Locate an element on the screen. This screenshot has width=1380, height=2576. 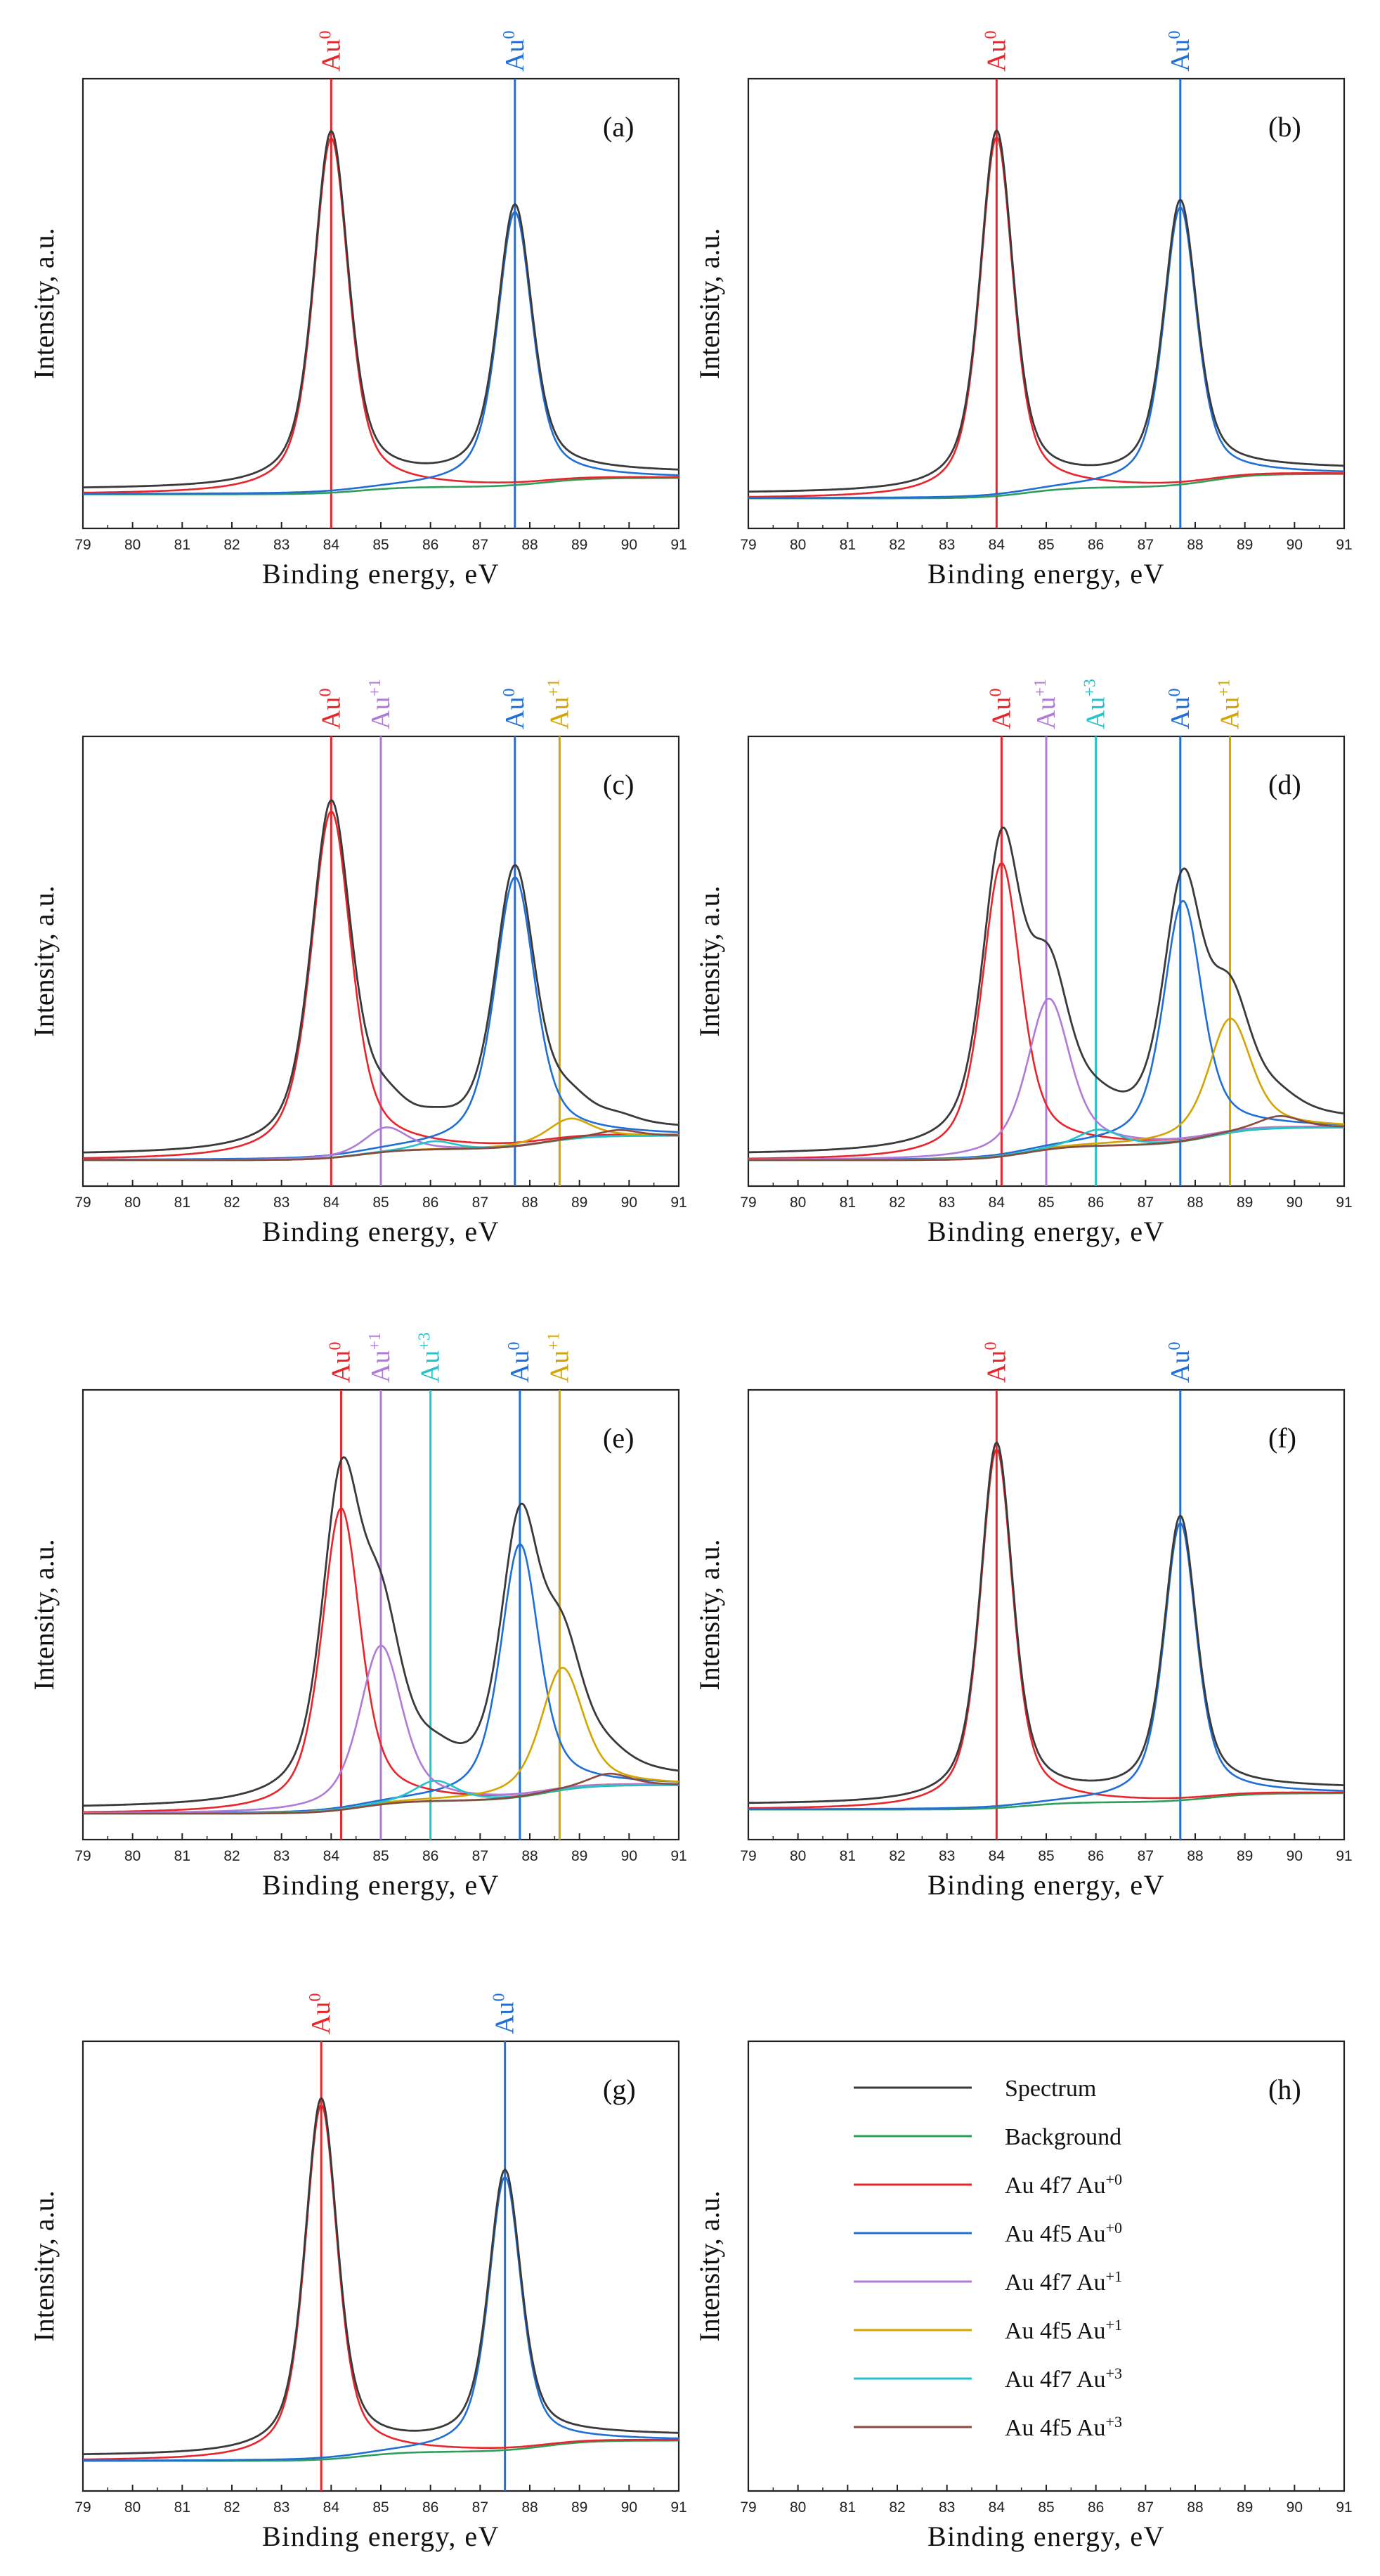
legend-label: Background is located at coordinates (1063, 2137).